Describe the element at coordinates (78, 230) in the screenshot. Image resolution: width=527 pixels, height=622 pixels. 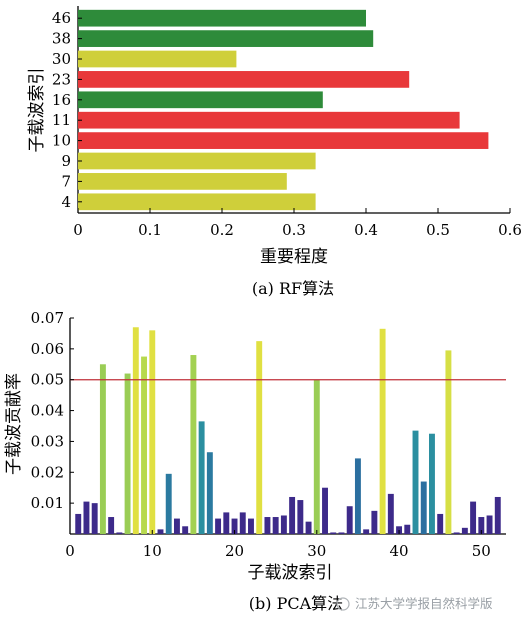
I see `chart-a-x-tick-label: 0` at that location.